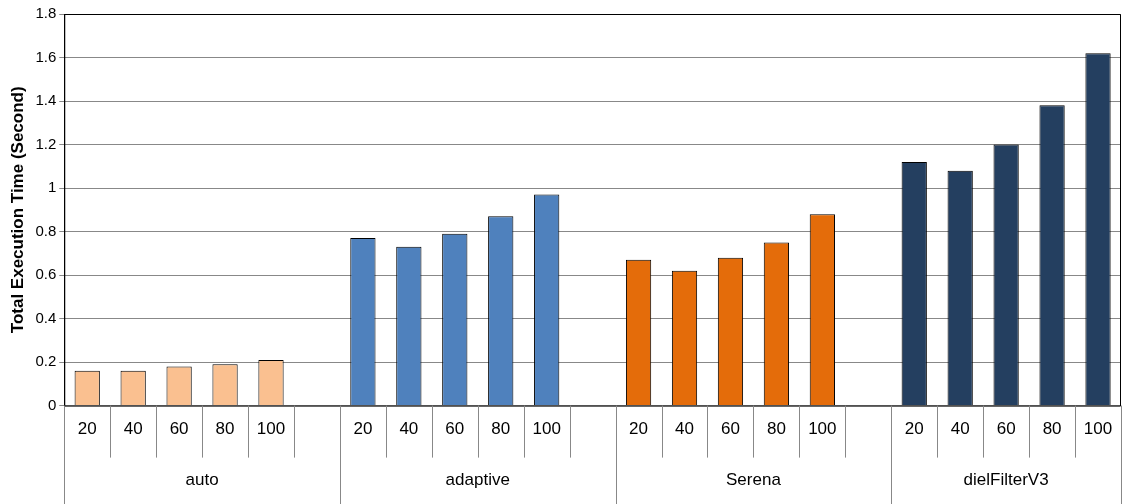 The width and height of the screenshot is (1129, 504). I want to click on text: auto, so click(202, 480).